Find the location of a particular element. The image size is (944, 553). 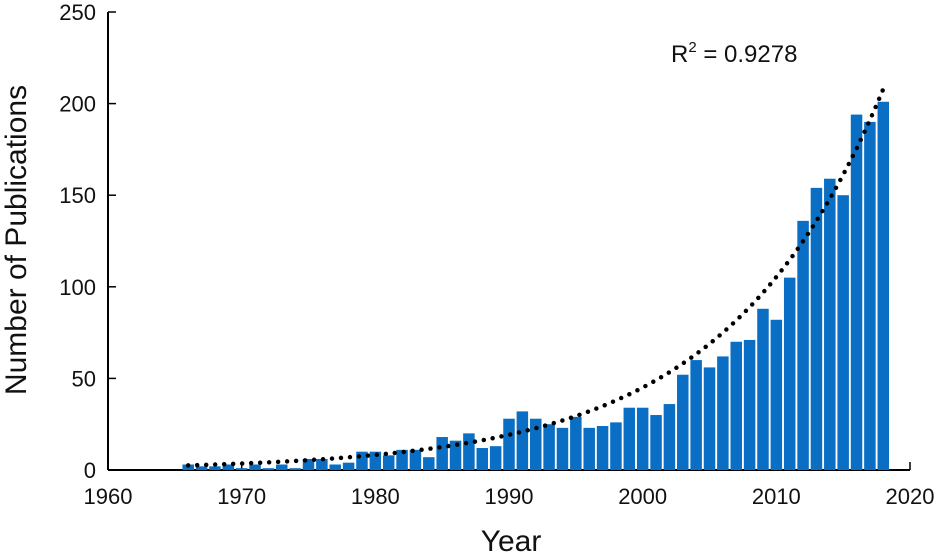

bar-1975 is located at coordinates (308, 464).